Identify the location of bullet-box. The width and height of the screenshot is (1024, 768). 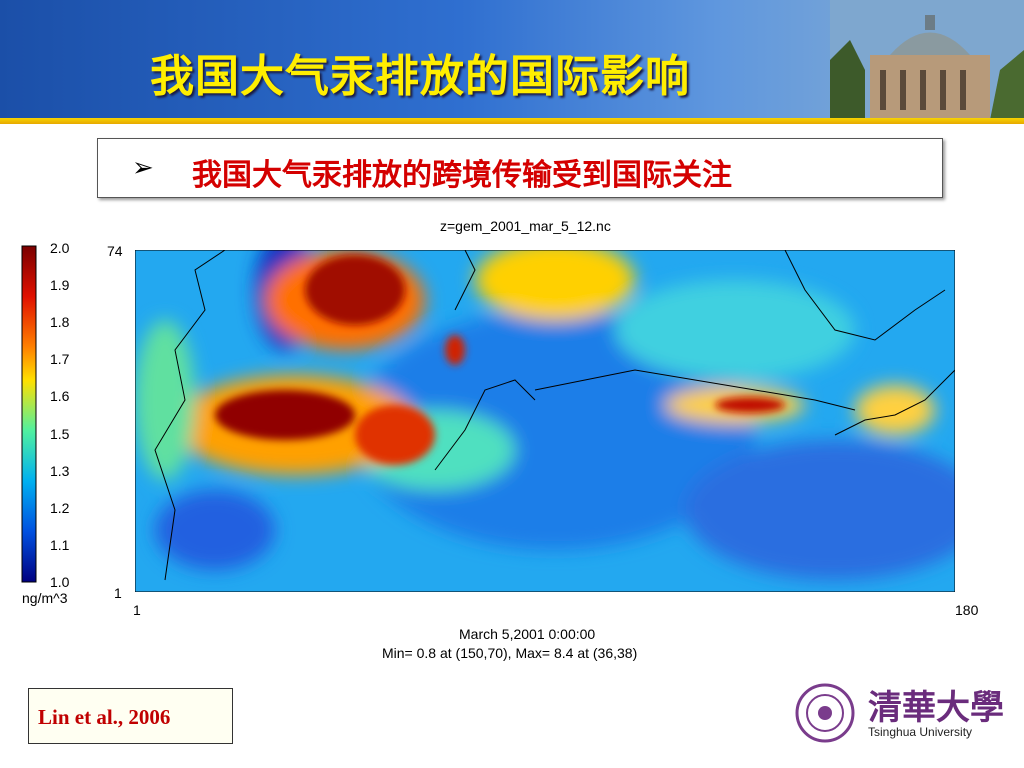
(520, 168).